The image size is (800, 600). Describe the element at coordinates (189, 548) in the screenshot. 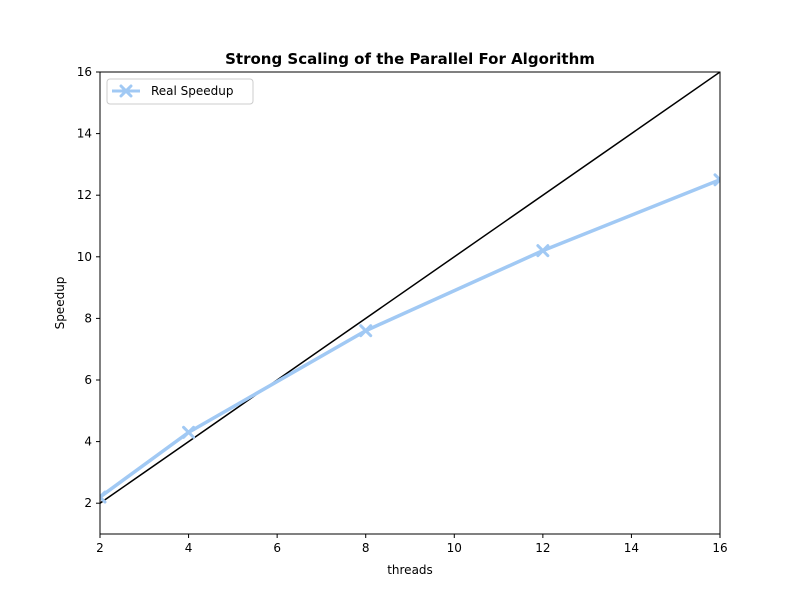

I see `x-tick-label: 4` at that location.